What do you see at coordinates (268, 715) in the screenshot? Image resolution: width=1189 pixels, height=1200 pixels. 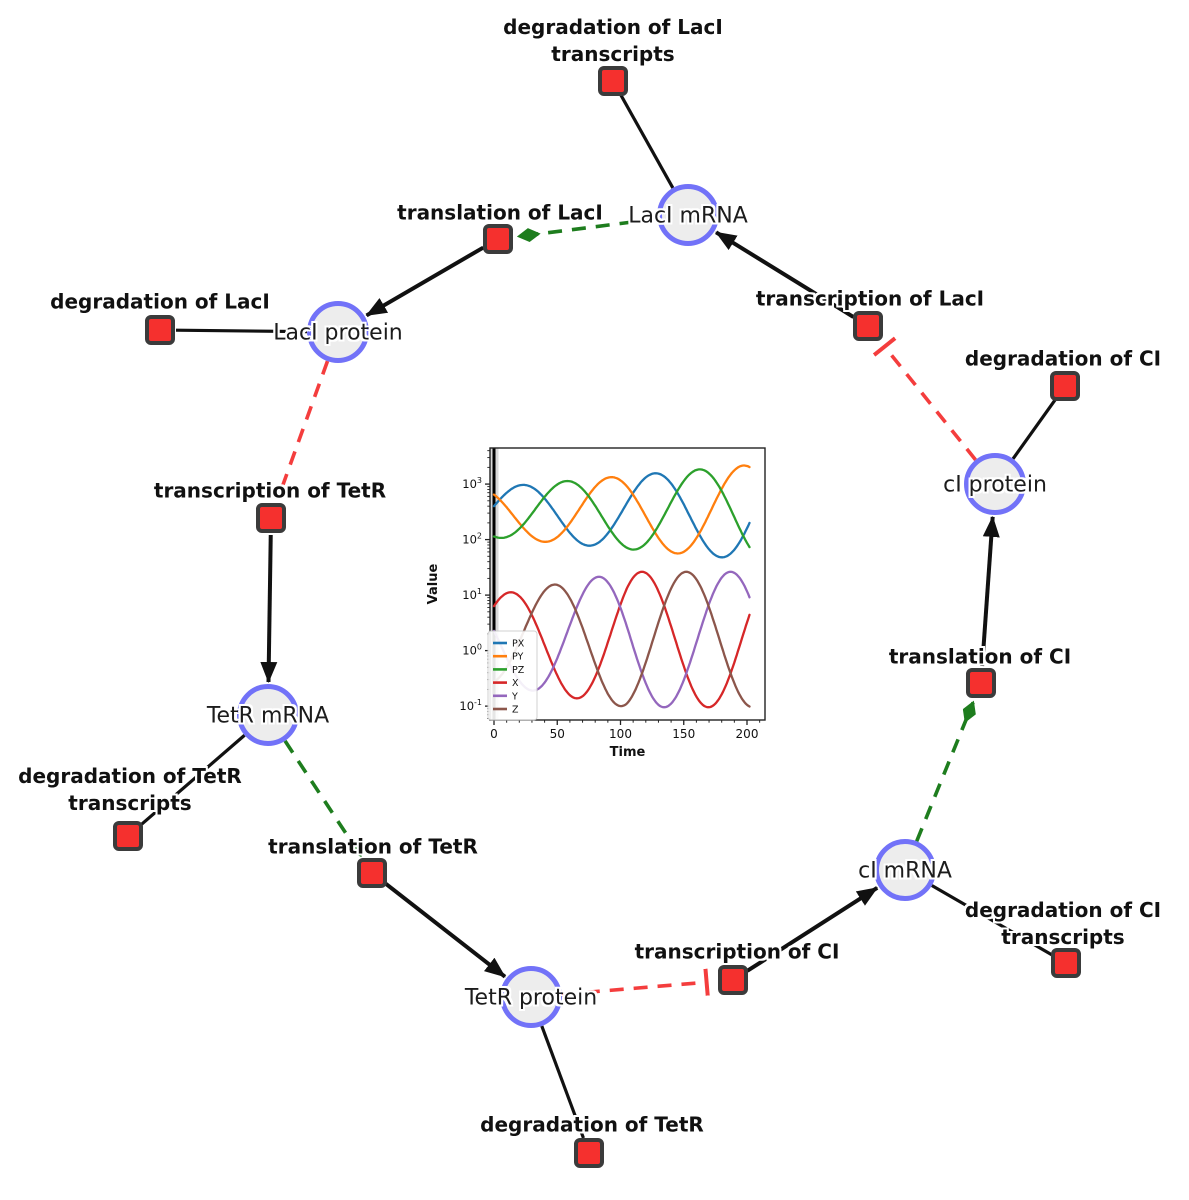 I see `species-node-tetr-mrna` at bounding box center [268, 715].